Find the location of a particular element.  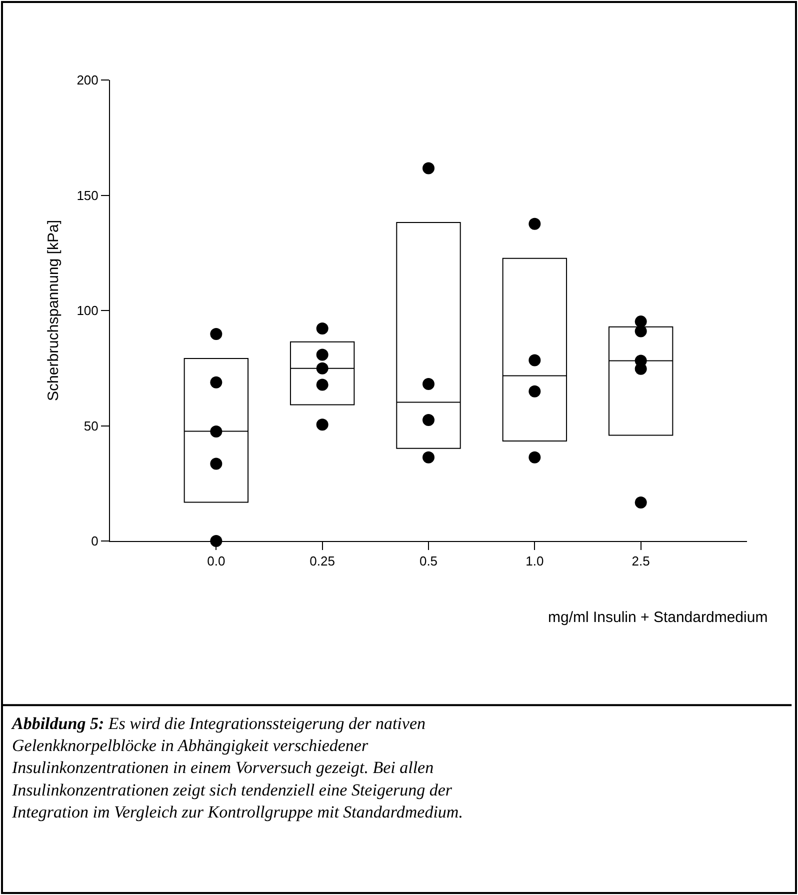

y-tick-label: 0 is located at coordinates (94, 541).